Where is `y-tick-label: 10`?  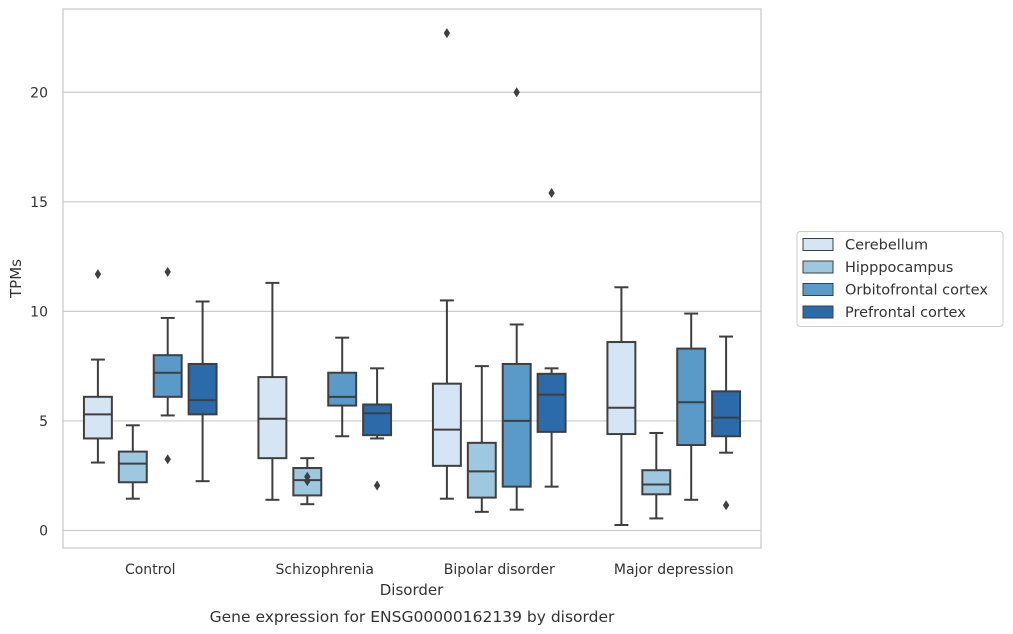
y-tick-label: 10 is located at coordinates (39, 312).